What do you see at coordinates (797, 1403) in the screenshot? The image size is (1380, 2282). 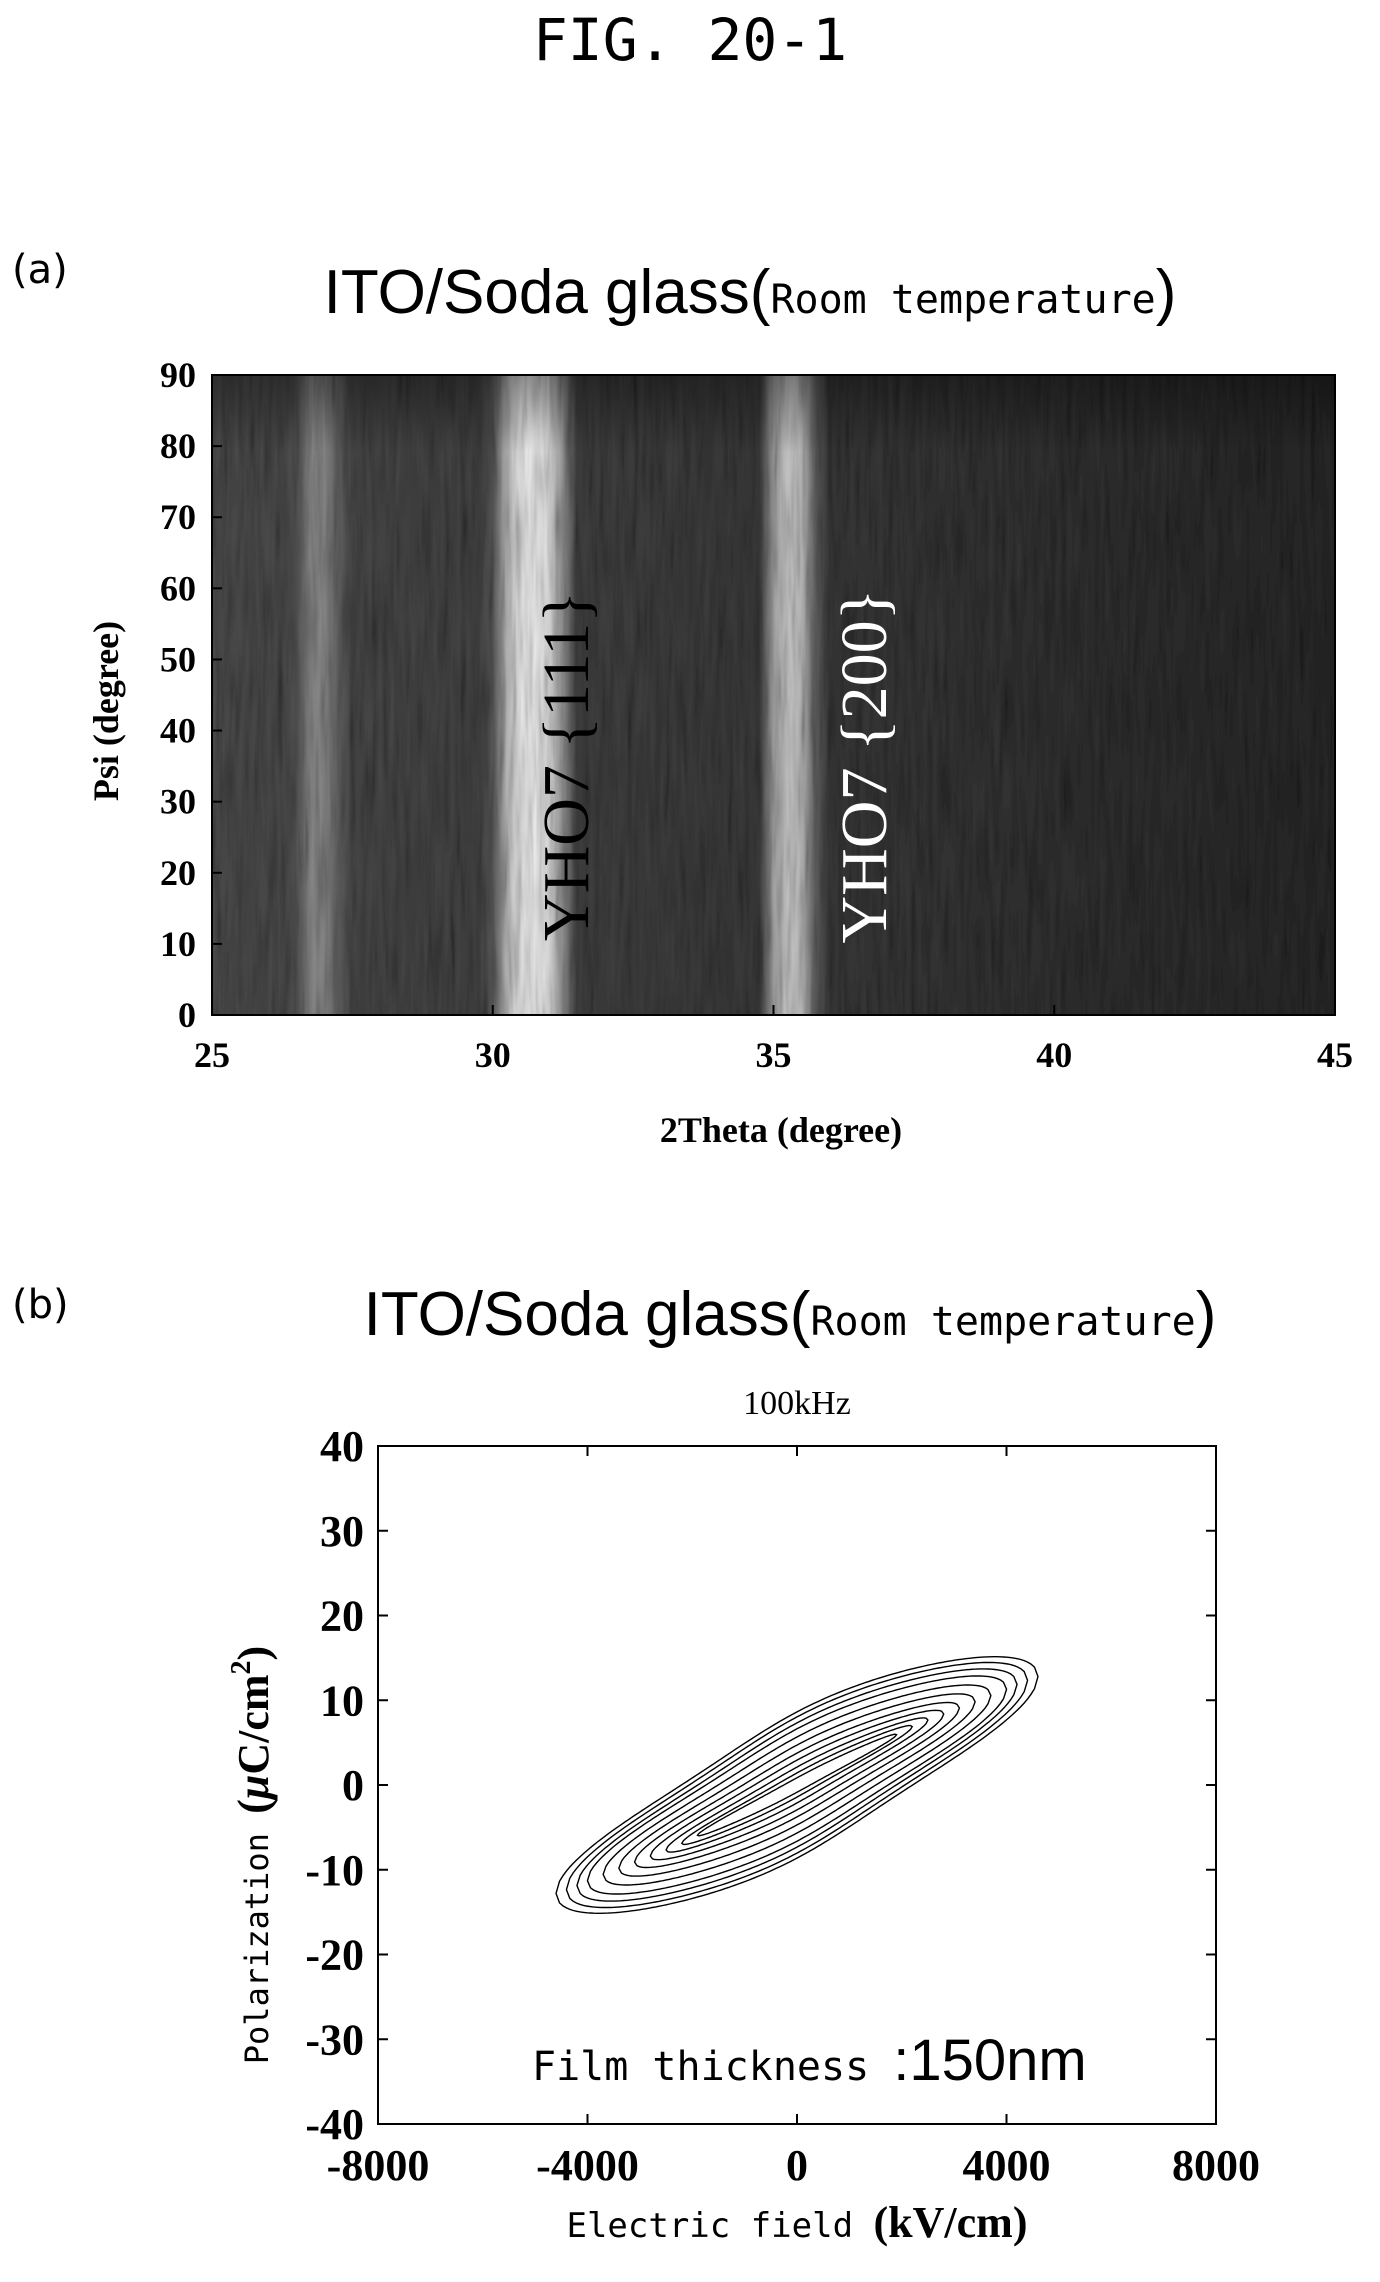 I see `panel-b-subtitle: 100kHz` at bounding box center [797, 1403].